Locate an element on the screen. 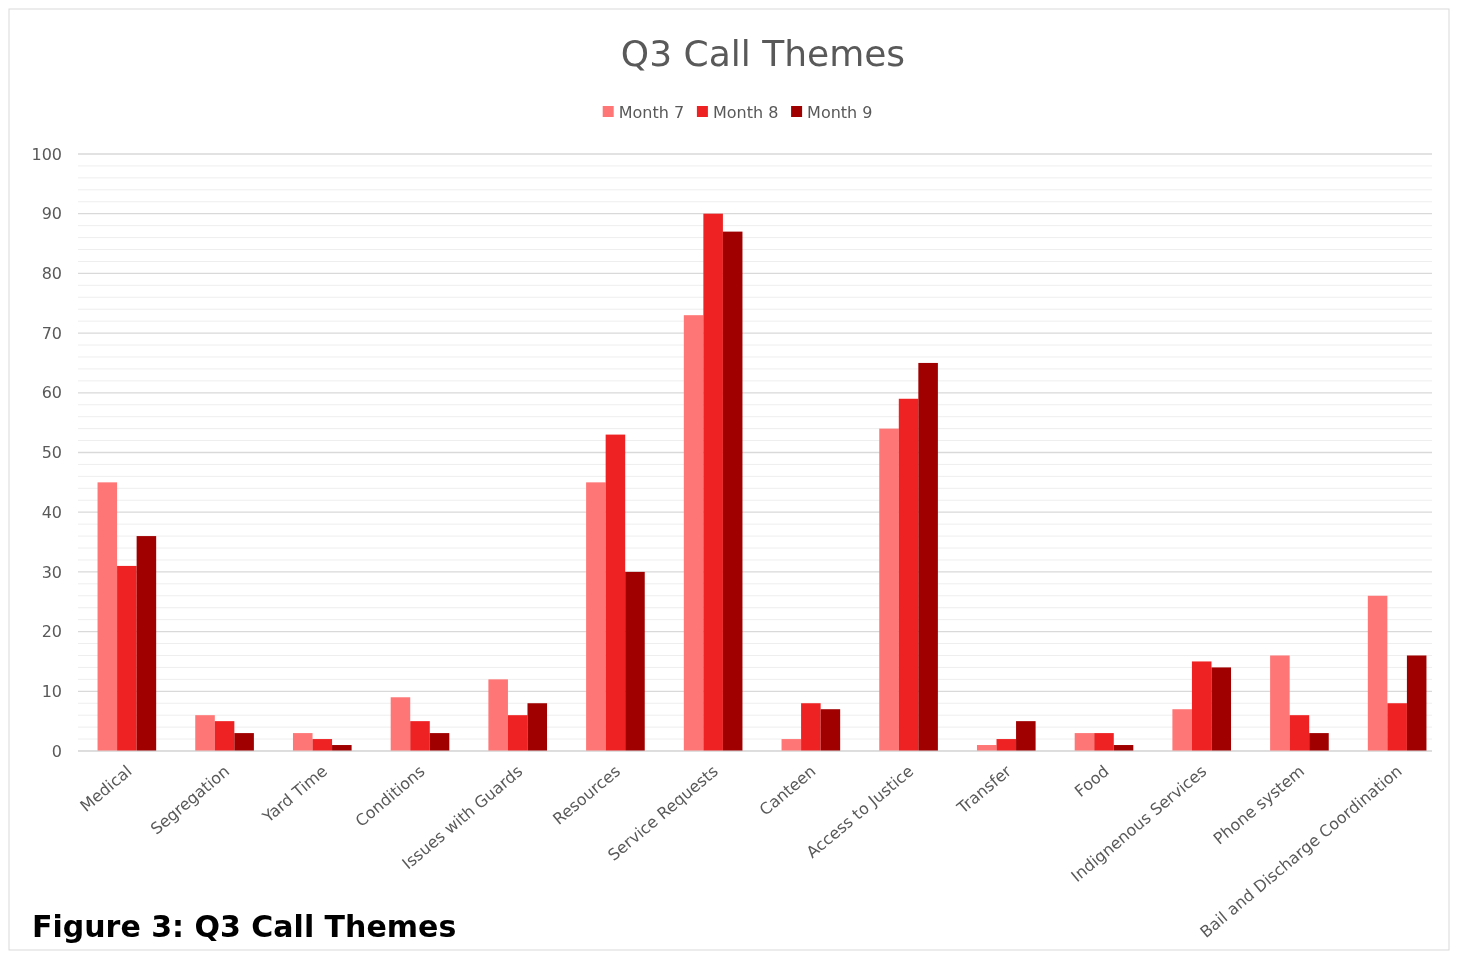  chart-title: Q3 Call Themes is located at coordinates (763, 53).